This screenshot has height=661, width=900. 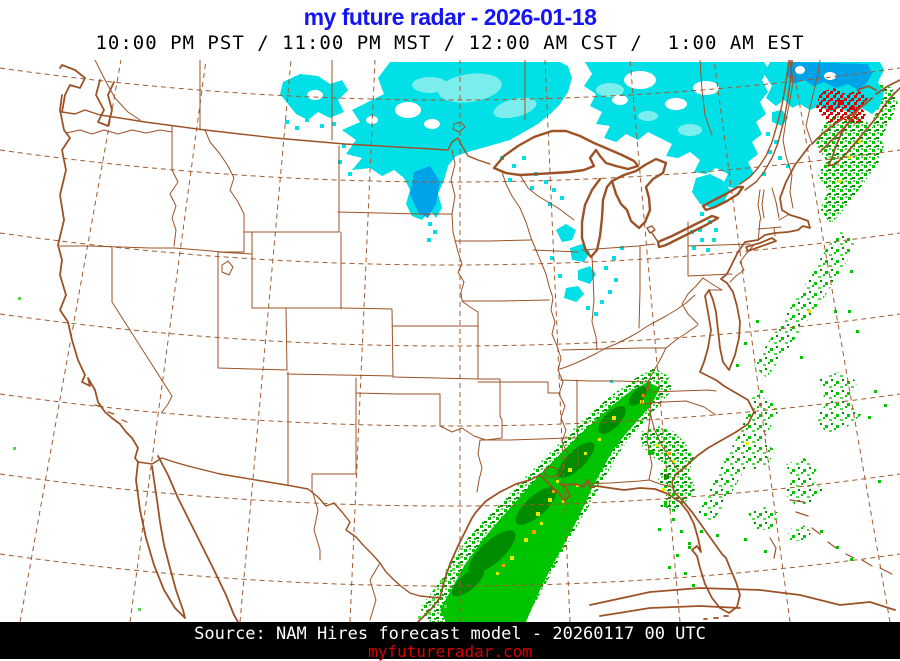 I want to click on mississippi-river, so click(x=535, y=326).